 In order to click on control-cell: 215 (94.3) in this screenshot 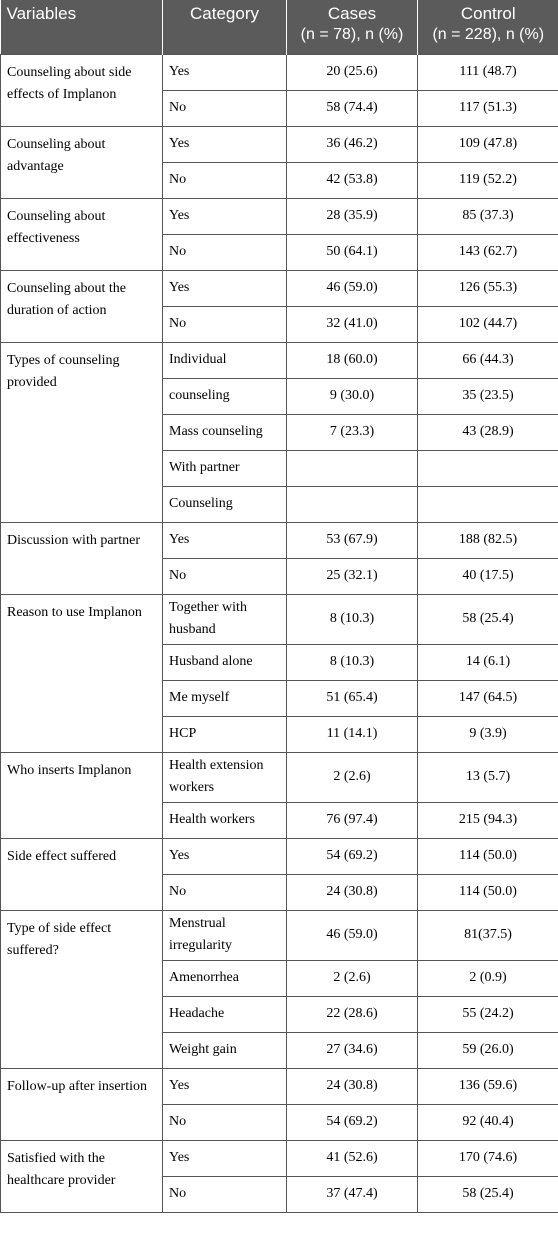, I will do `click(487, 820)`.